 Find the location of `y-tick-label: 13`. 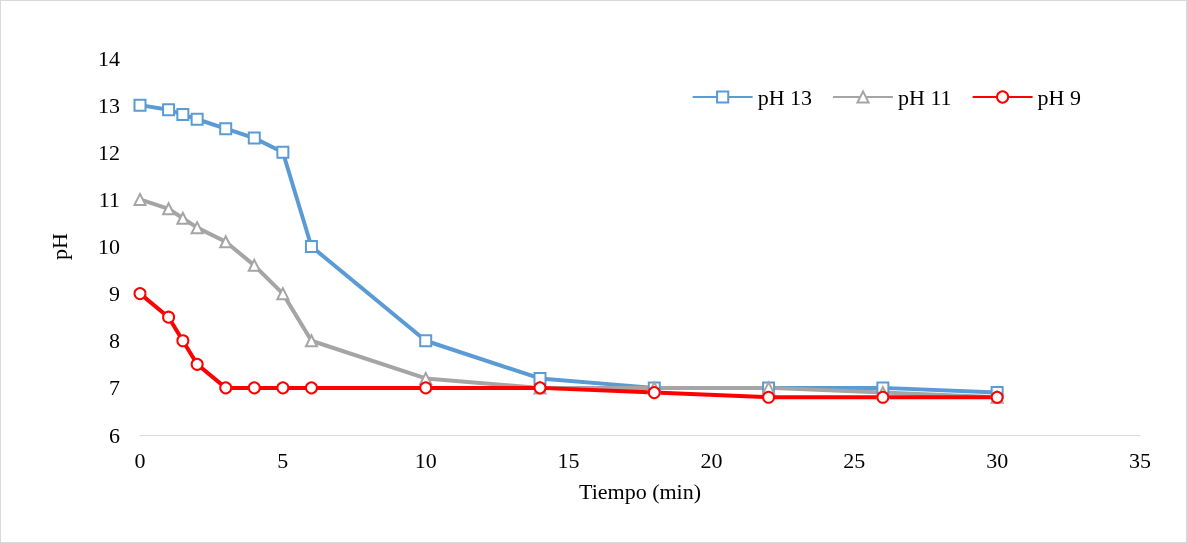

y-tick-label: 13 is located at coordinates (109, 105).